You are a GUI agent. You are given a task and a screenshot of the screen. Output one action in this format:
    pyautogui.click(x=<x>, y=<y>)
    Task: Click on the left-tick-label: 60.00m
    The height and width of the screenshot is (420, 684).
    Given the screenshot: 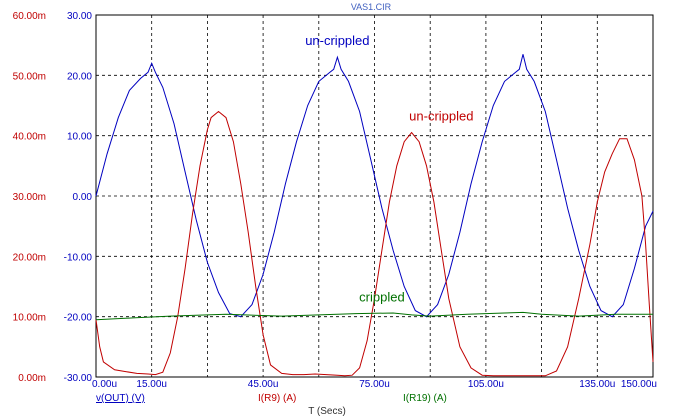 What is the action you would take?
    pyautogui.click(x=29, y=16)
    